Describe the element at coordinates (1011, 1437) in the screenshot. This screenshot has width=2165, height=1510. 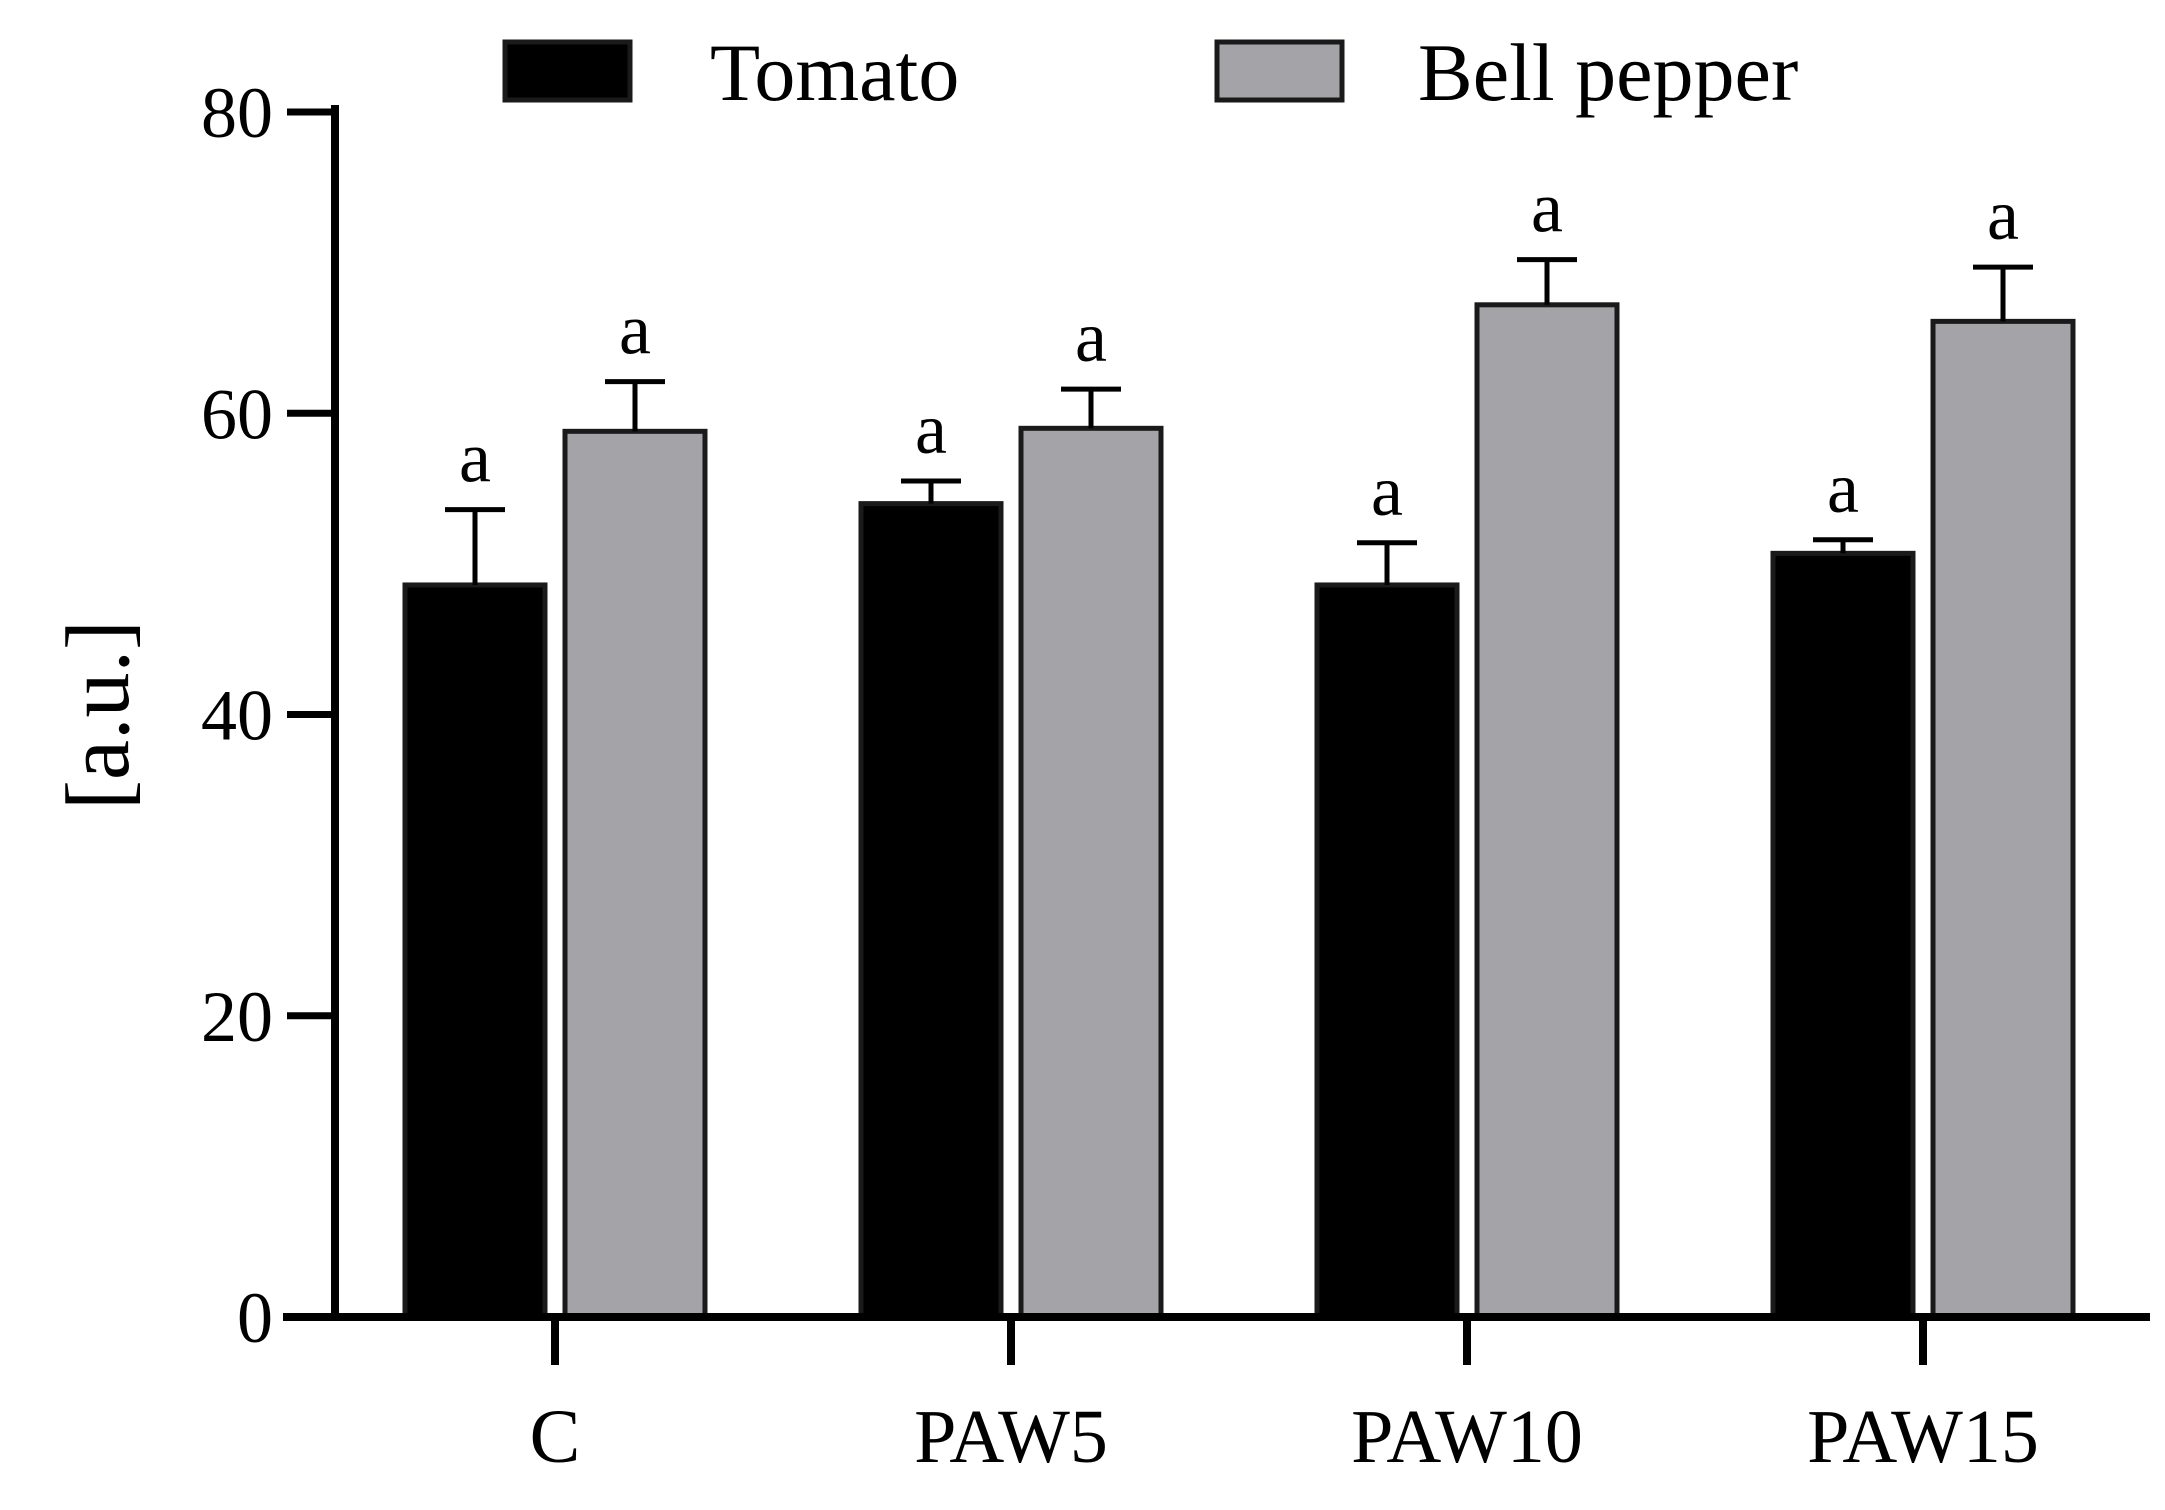
I see `x-category-label: PAW5` at that location.